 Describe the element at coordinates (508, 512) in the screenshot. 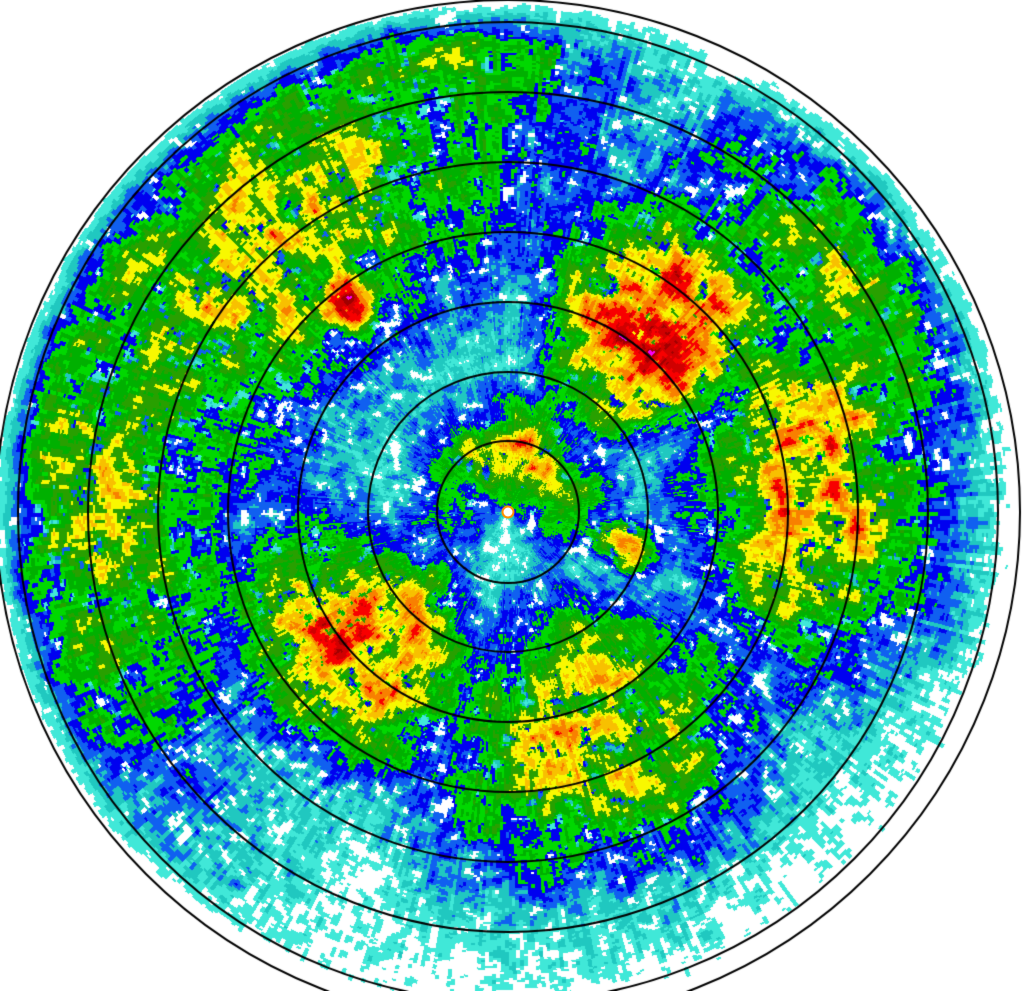

I see `radar-site-marker` at that location.